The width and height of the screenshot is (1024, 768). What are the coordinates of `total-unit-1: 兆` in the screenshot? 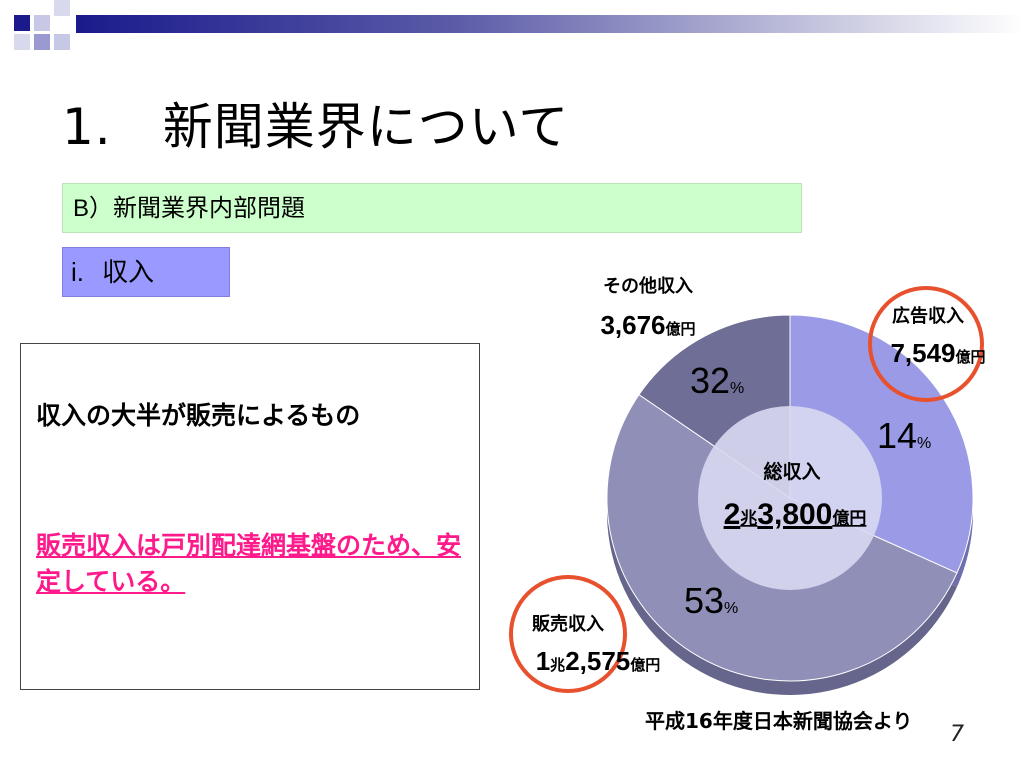 It's located at (748, 519).